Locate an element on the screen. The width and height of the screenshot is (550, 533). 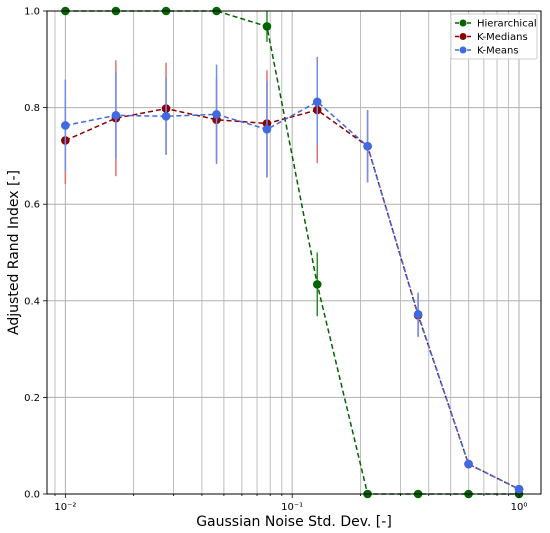
x-tick-label: 10⁻¹ is located at coordinates (292, 507).